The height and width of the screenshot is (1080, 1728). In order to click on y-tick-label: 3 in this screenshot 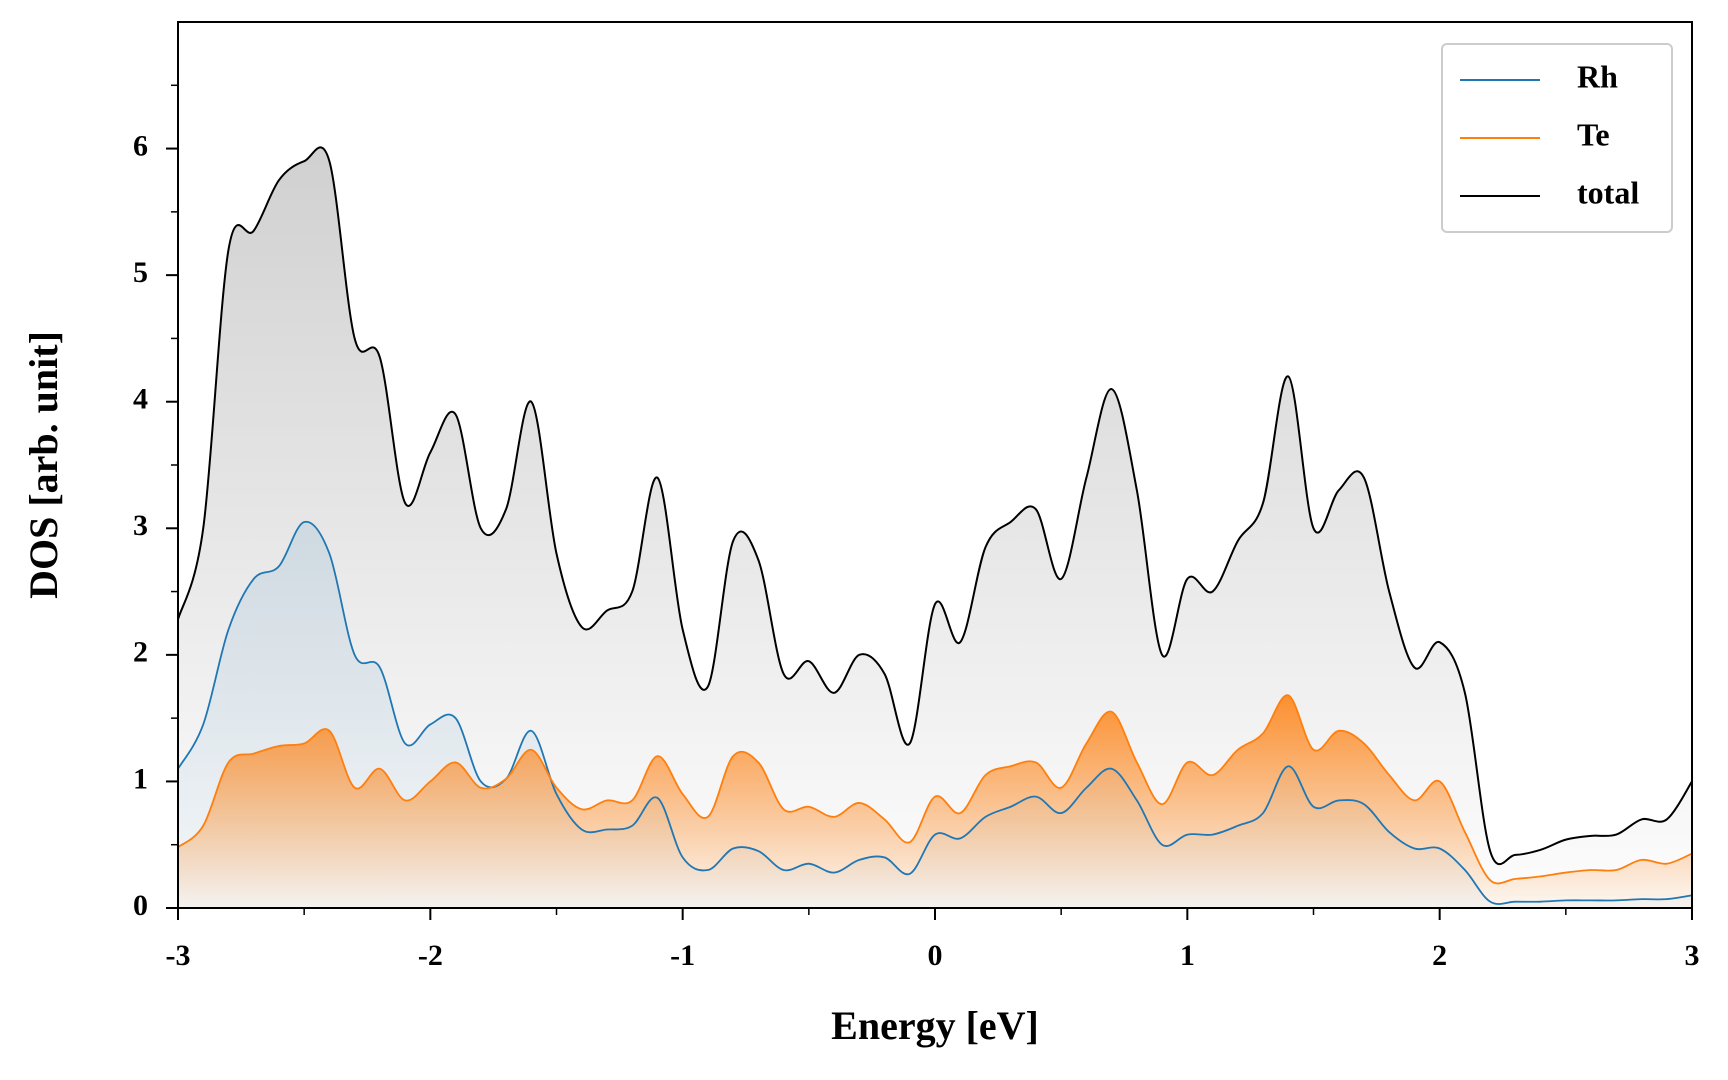, I will do `click(140, 525)`.